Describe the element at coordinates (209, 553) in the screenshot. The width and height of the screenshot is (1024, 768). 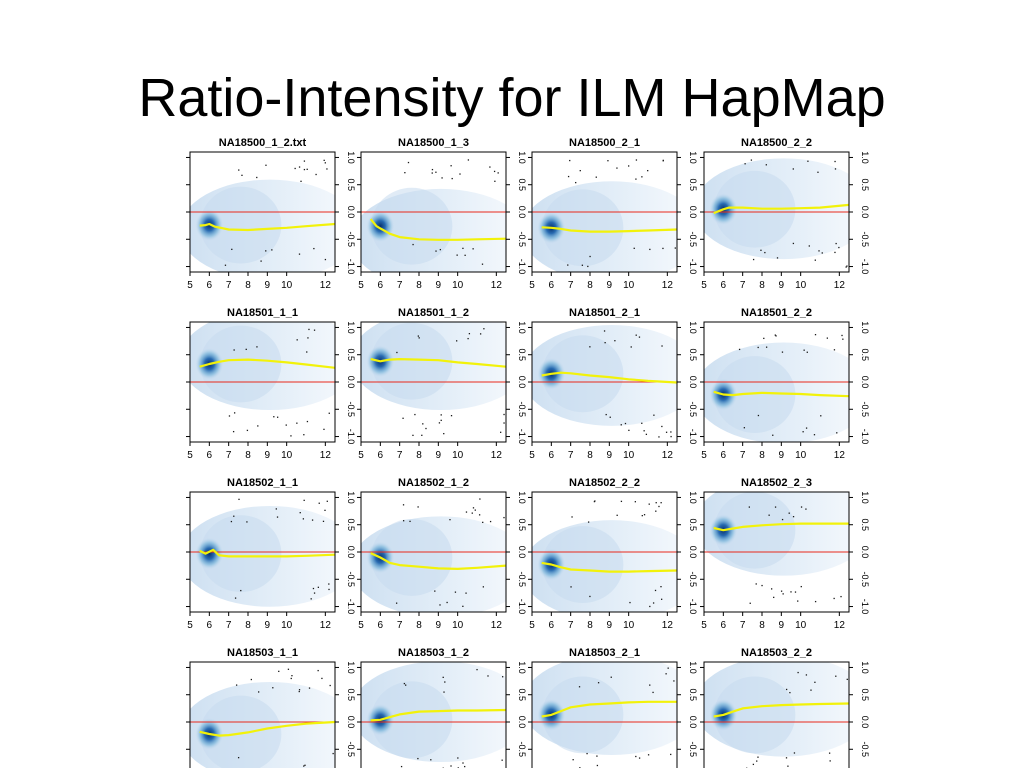
I see `density-core` at that location.